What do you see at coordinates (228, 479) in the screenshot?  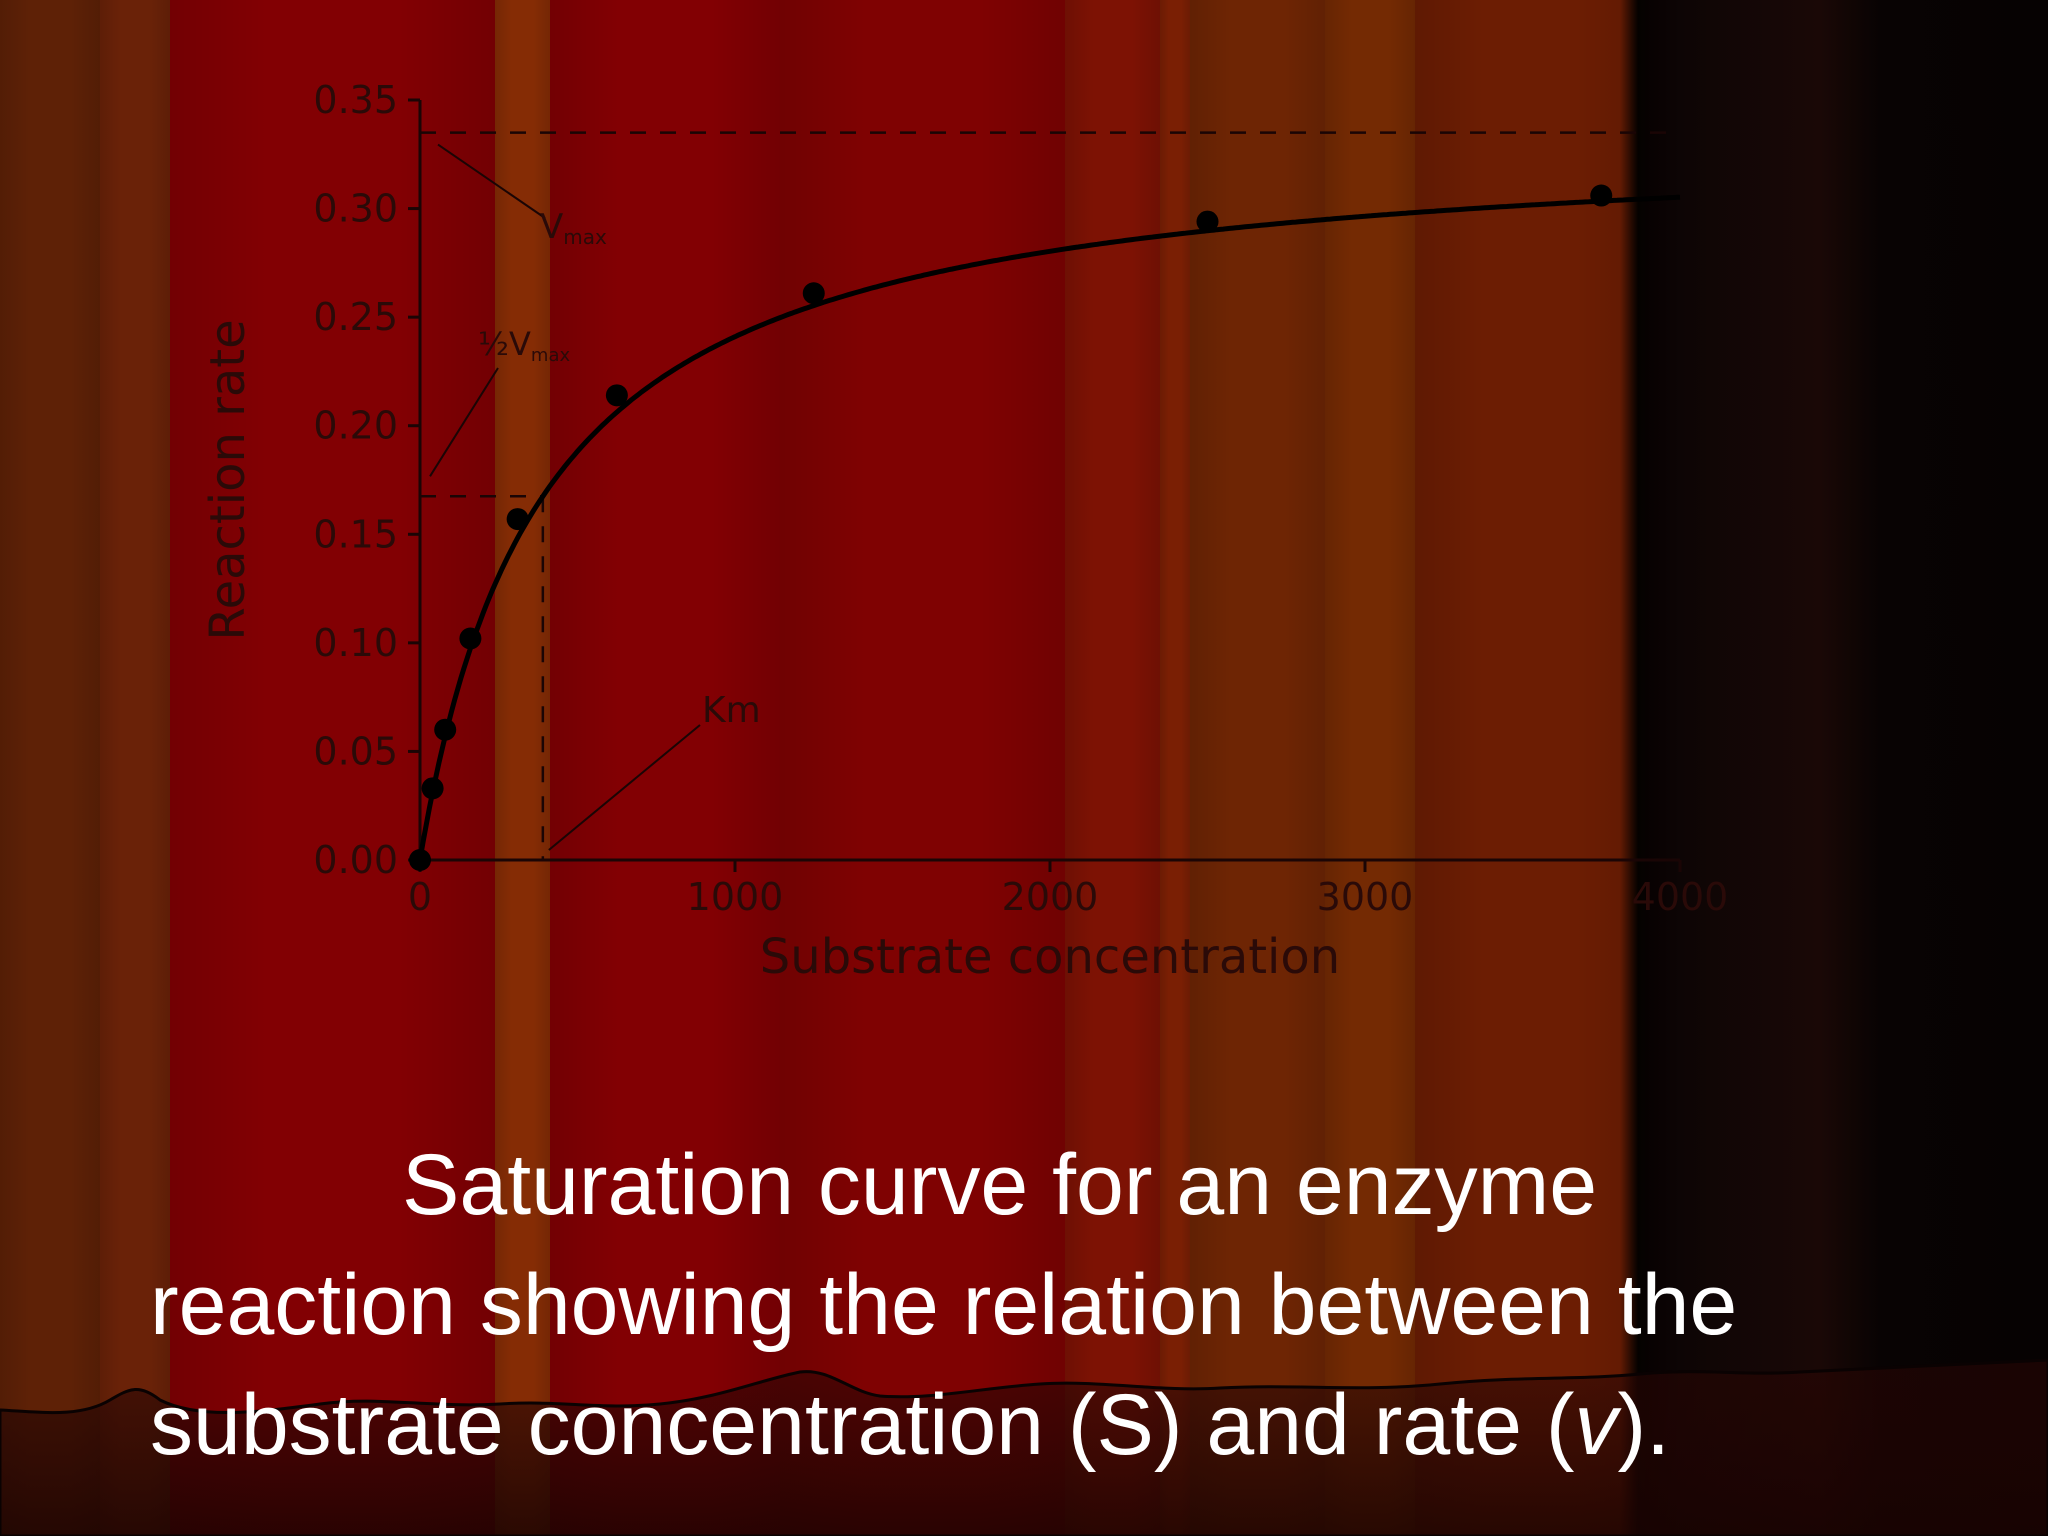 I see `y-axis-label: Reaction rate` at bounding box center [228, 479].